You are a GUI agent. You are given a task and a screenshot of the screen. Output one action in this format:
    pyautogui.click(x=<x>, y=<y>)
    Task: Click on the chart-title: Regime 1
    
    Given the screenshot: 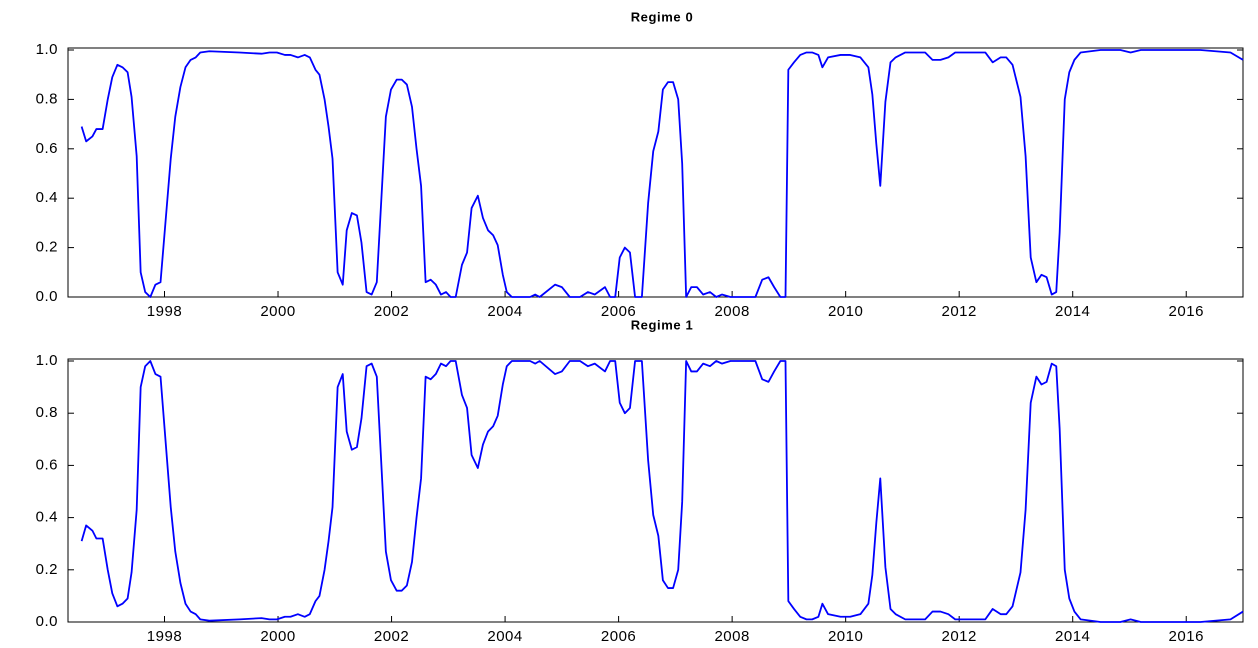 What is the action you would take?
    pyautogui.click(x=662, y=324)
    